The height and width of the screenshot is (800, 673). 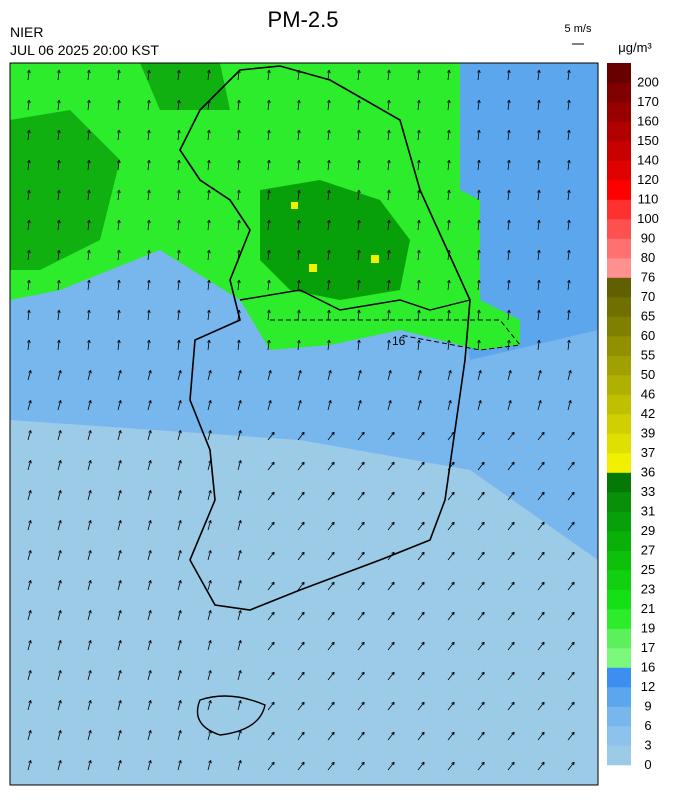 What do you see at coordinates (294, 205) in the screenshot?
I see `station` at bounding box center [294, 205].